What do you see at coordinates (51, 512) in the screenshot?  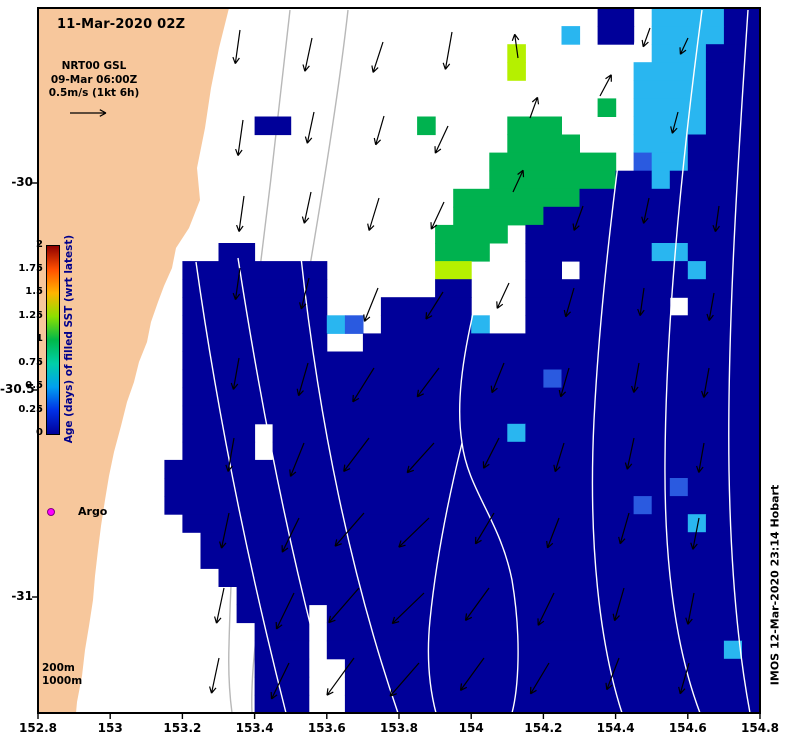 I see `argo-float-marker` at bounding box center [51, 512].